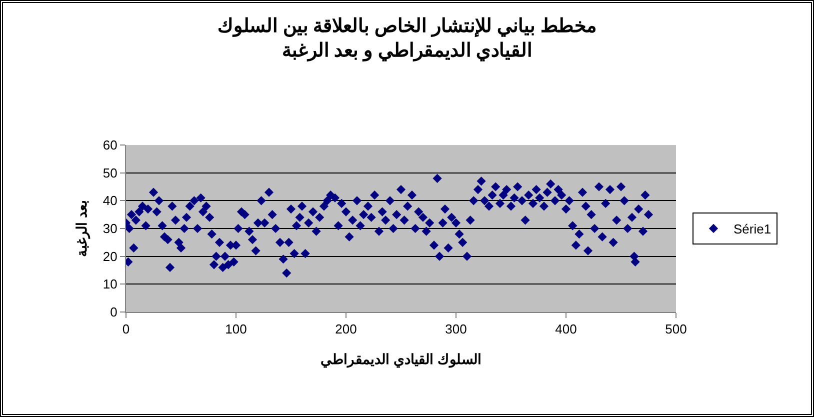  Describe the element at coordinates (110, 172) in the screenshot. I see `y-tick-label: 50` at that location.